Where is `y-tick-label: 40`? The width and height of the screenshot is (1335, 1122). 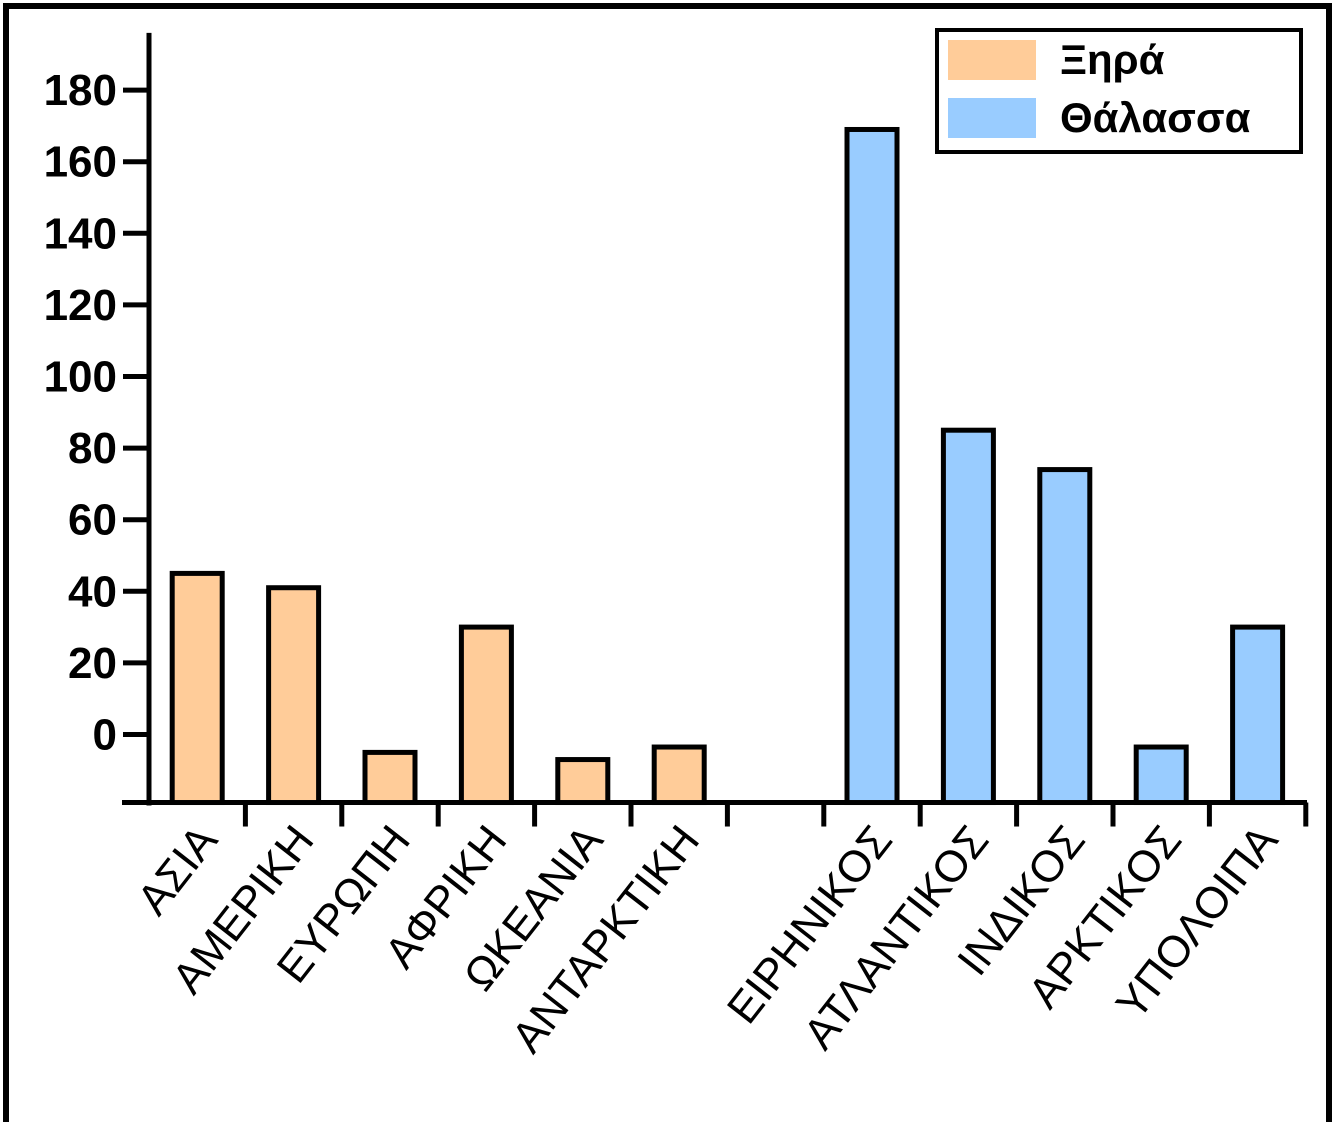
y-tick-label: 40 is located at coordinates (92, 591).